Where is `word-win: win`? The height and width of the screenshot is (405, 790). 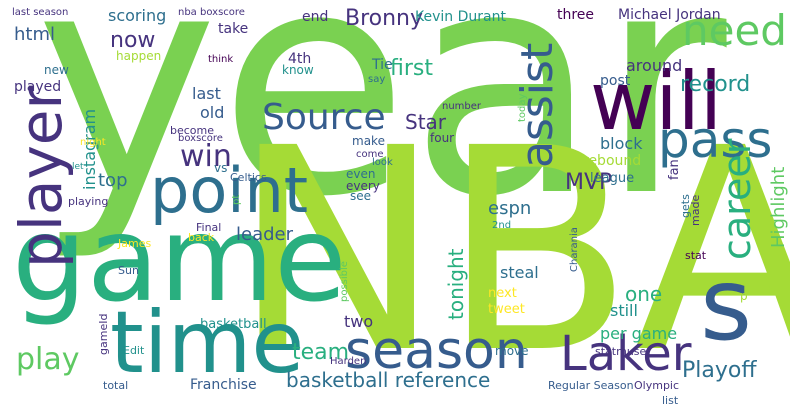
word-win: win is located at coordinates (206, 156).